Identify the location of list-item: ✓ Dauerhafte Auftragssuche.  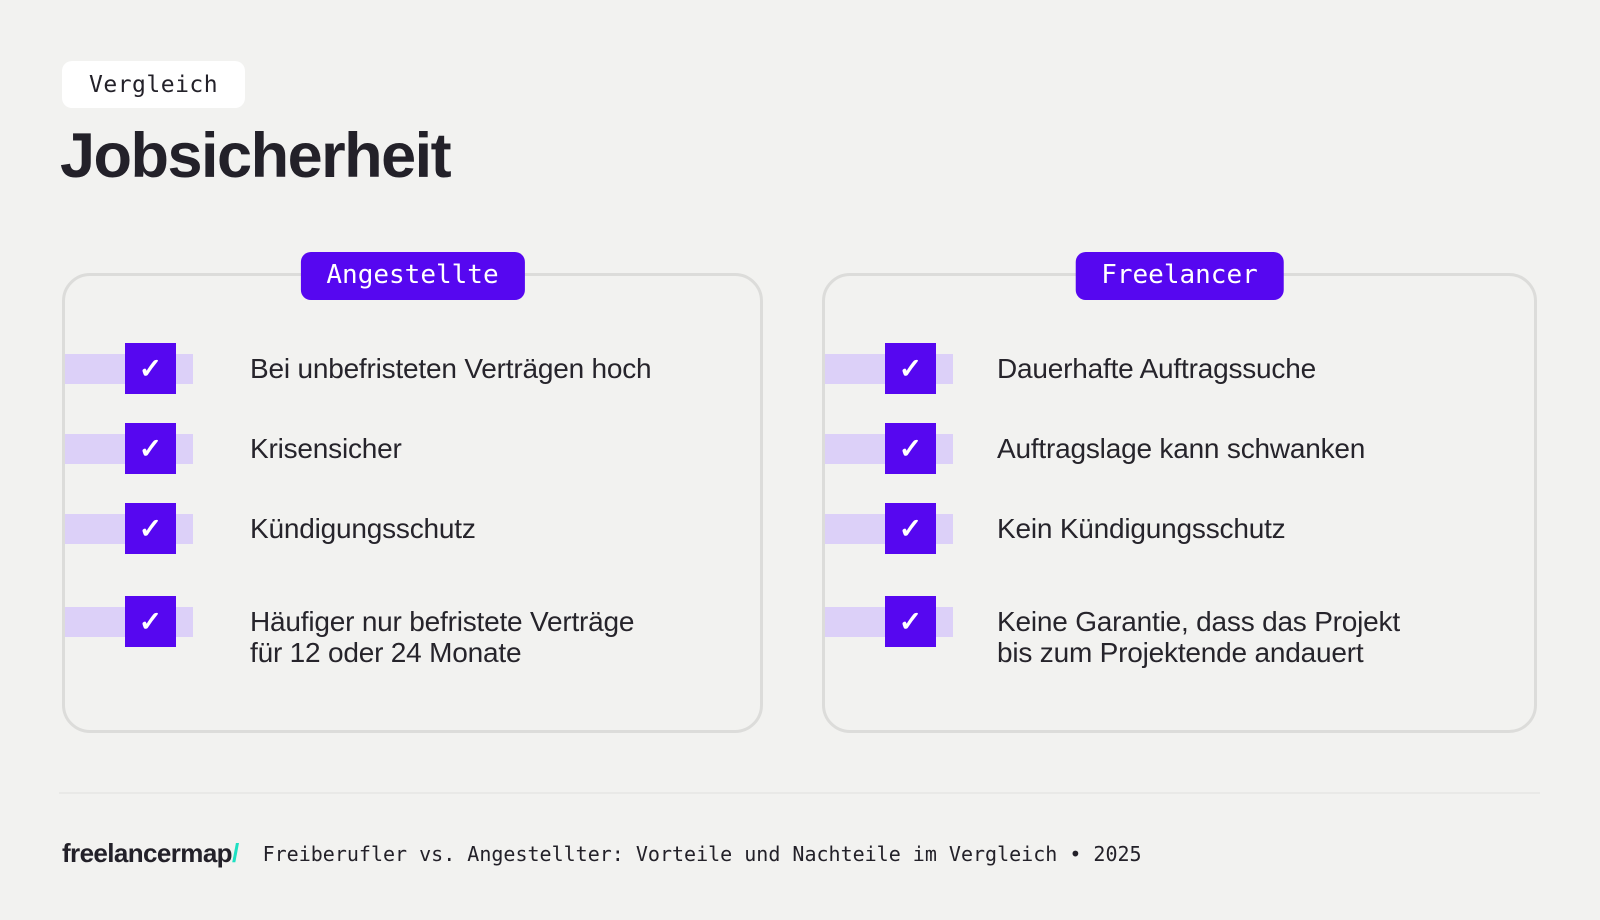
(1179, 368).